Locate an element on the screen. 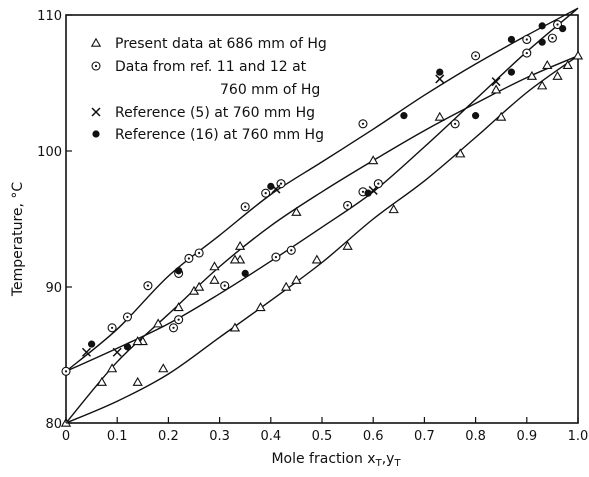  x-axis-label: Mole fraction xT,yT is located at coordinates (336, 460).